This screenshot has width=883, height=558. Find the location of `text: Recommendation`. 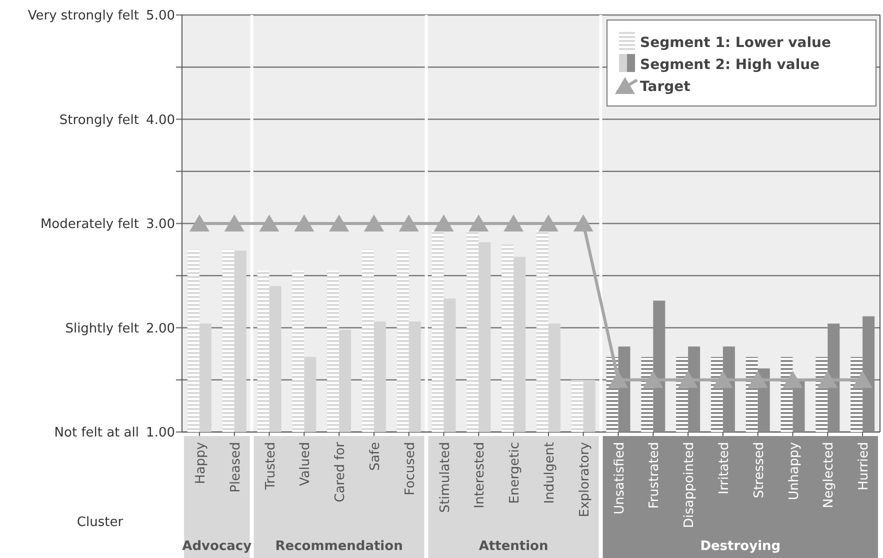

text: Recommendation is located at coordinates (339, 546).